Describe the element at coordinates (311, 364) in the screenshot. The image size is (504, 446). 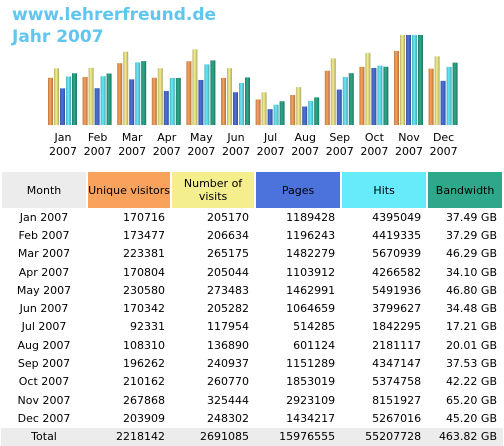
I see `cell-pages: 1151289` at that location.